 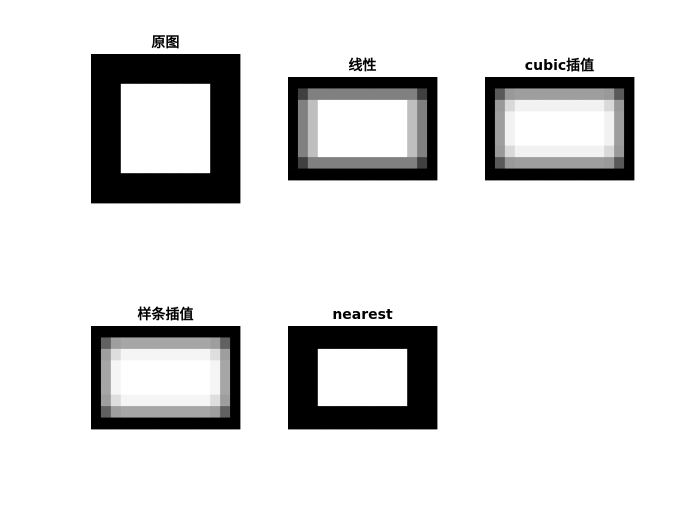 What do you see at coordinates (363, 119) in the screenshot?
I see `panel-linear: 线性` at bounding box center [363, 119].